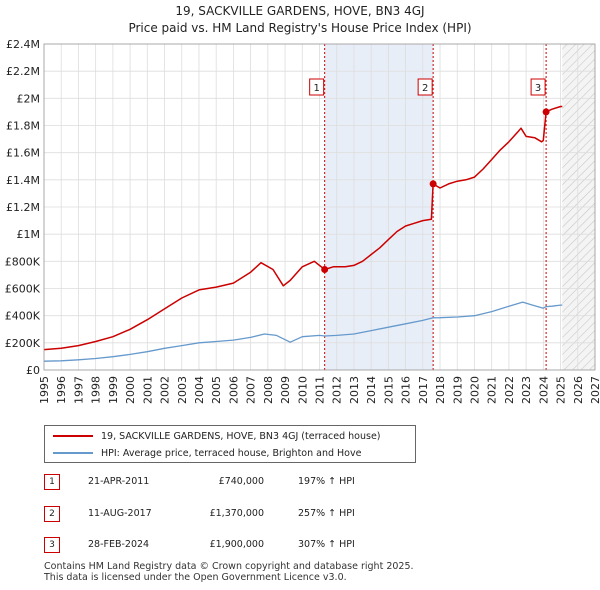 Image resolution: width=600 pixels, height=590 pixels. Describe the element at coordinates (33, 370) in the screenshot. I see `y-tick-label: £0` at that location.